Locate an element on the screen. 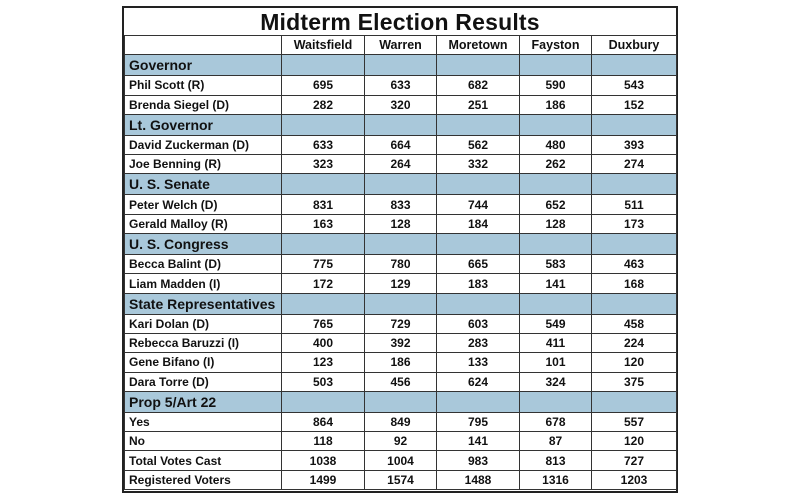 This screenshot has height=500, width=800. vote-count-cell: 664 is located at coordinates (400, 145).